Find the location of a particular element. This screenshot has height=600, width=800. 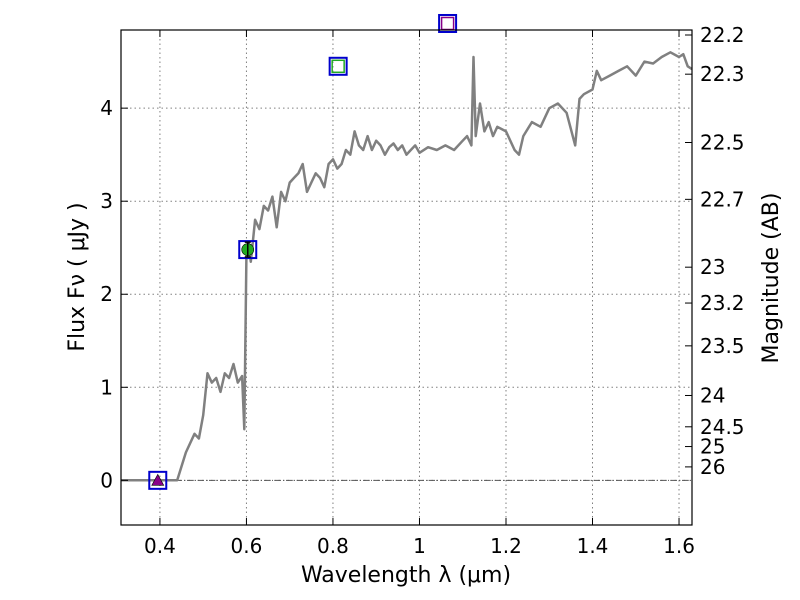

x-tick-label: 1.4 is located at coordinates (593, 546).